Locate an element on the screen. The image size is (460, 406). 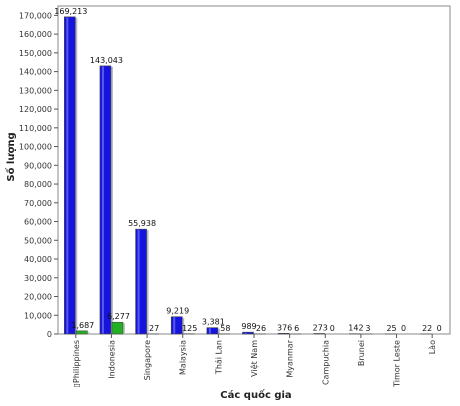
data-label-series-2: 26 is located at coordinates (261, 328).